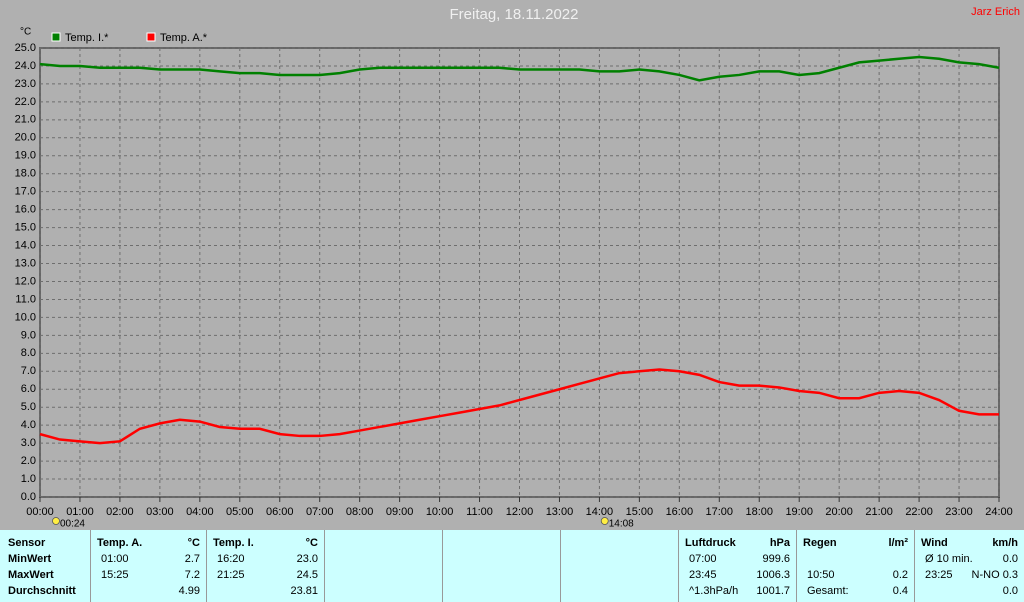 The image size is (1024, 602). What do you see at coordinates (621, 524) in the screenshot?
I see `marker-label: 14:08` at bounding box center [621, 524].